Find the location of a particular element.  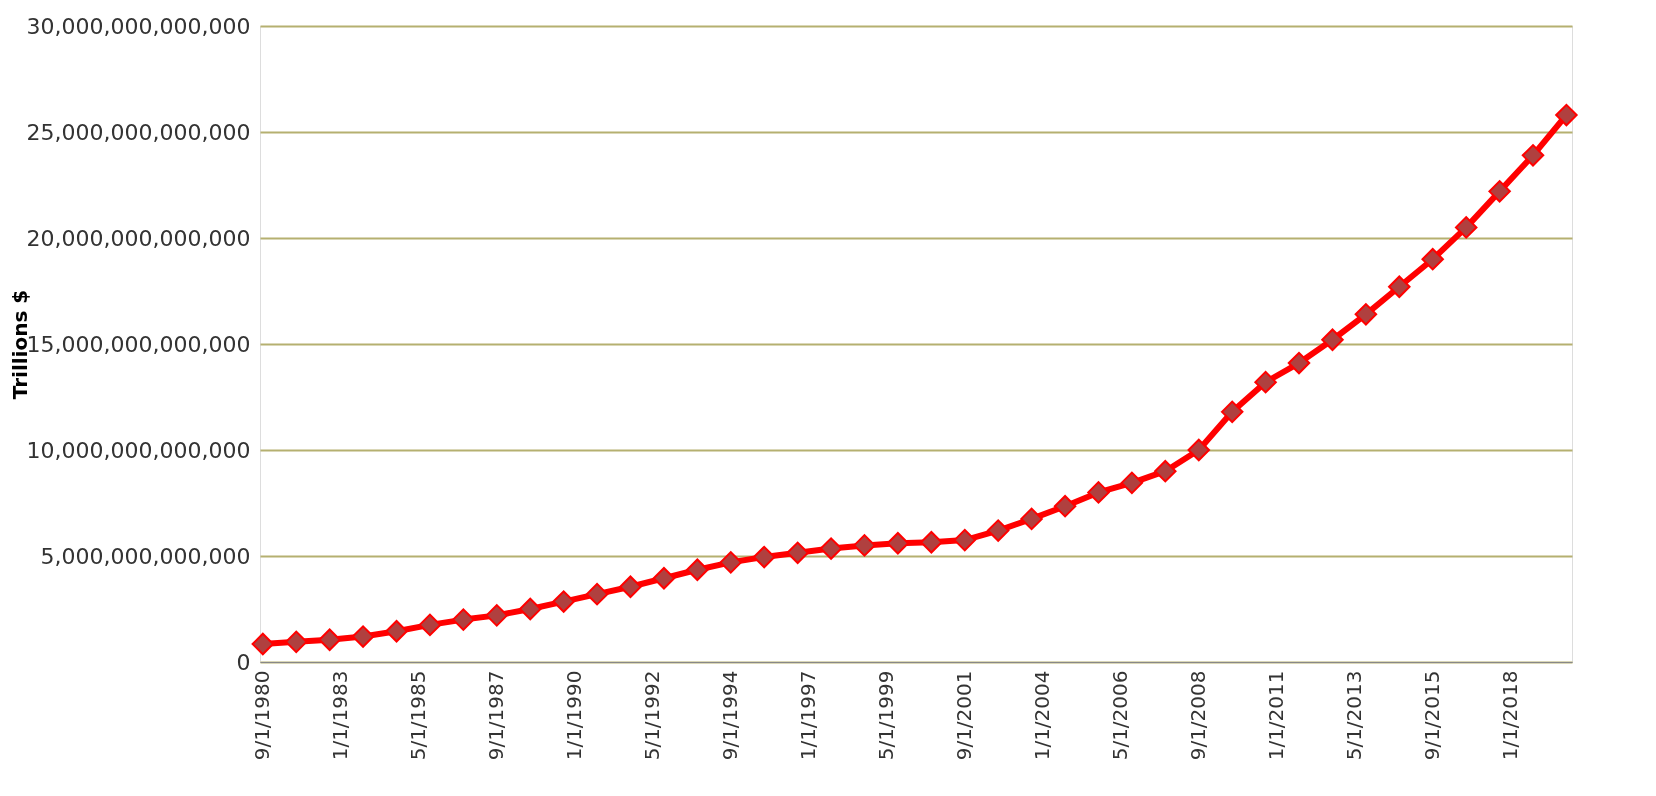

x-tick-label: 9/1/2008 is located at coordinates (1198, 715).